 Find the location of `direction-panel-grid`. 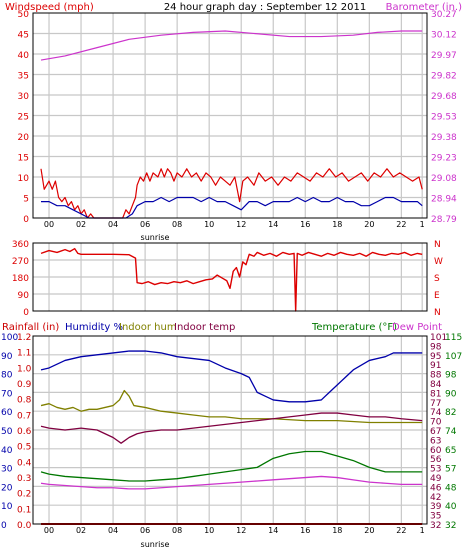

direction-panel-grid is located at coordinates (230, 277).